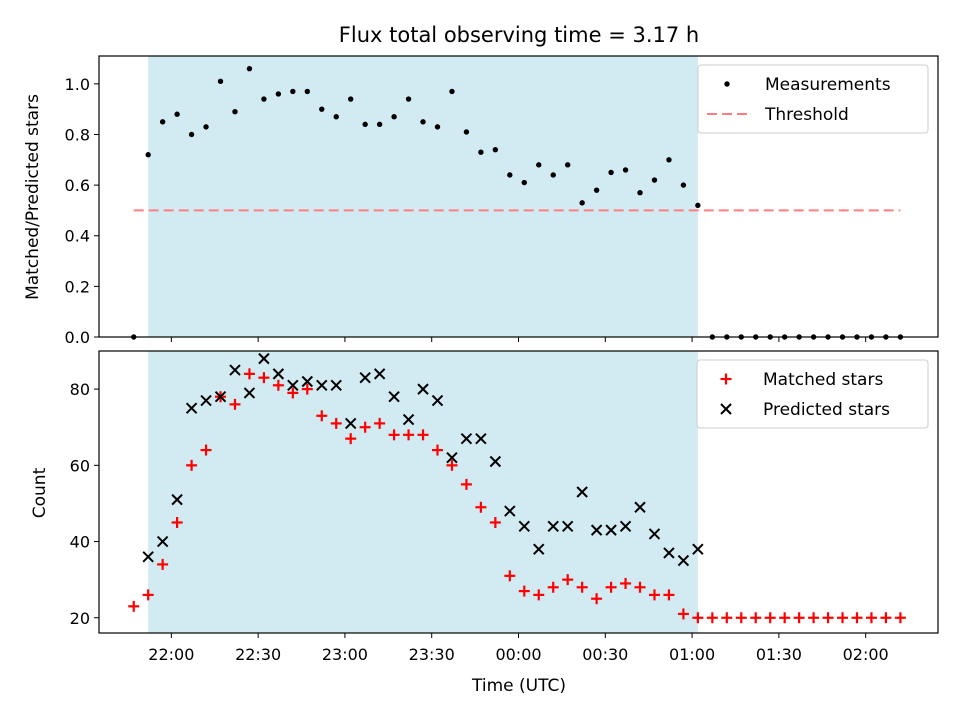  I want to click on x-tick-label: 01:00, so click(692, 654).